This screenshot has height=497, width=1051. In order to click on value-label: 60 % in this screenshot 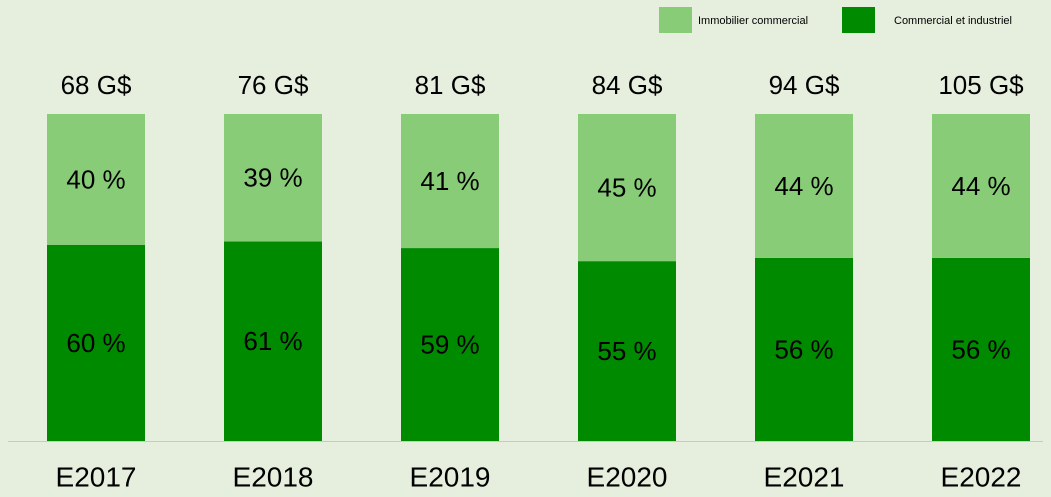, I will do `click(95, 343)`.